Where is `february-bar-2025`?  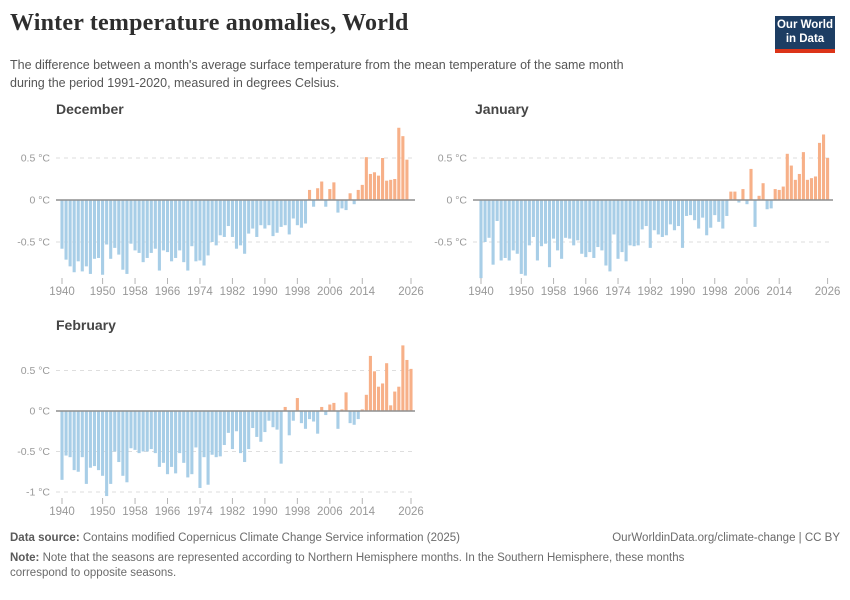
february-bar-2025 is located at coordinates (407, 385).